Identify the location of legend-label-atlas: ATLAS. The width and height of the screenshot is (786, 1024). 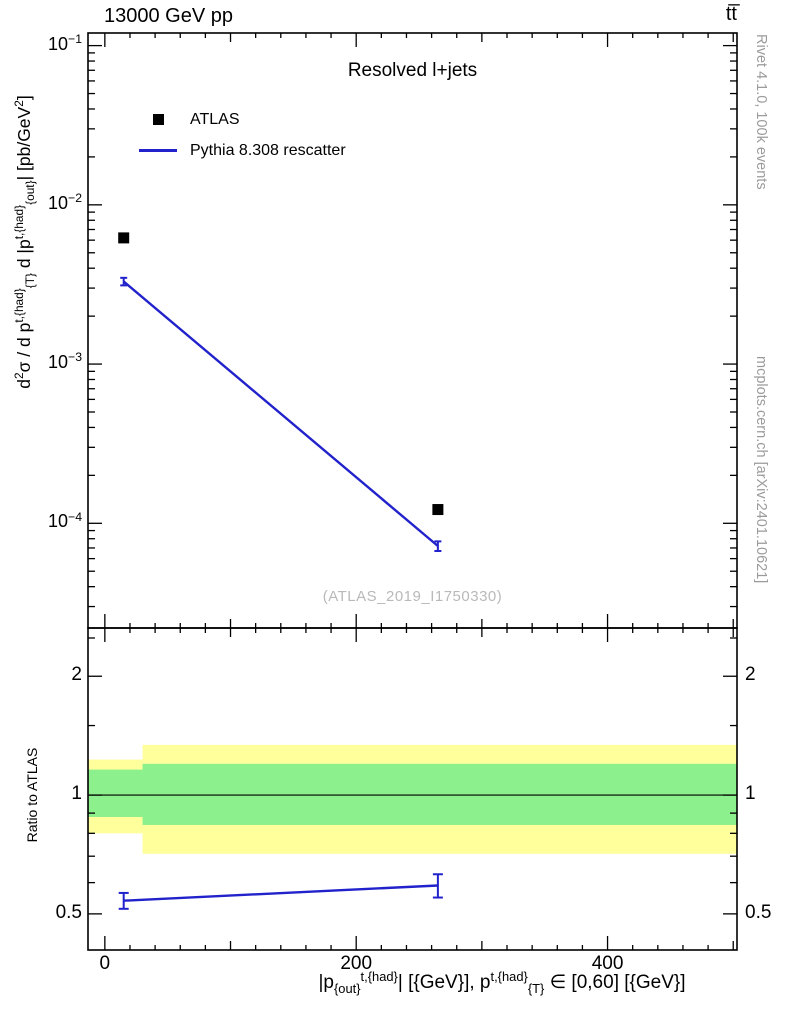
(215, 119).